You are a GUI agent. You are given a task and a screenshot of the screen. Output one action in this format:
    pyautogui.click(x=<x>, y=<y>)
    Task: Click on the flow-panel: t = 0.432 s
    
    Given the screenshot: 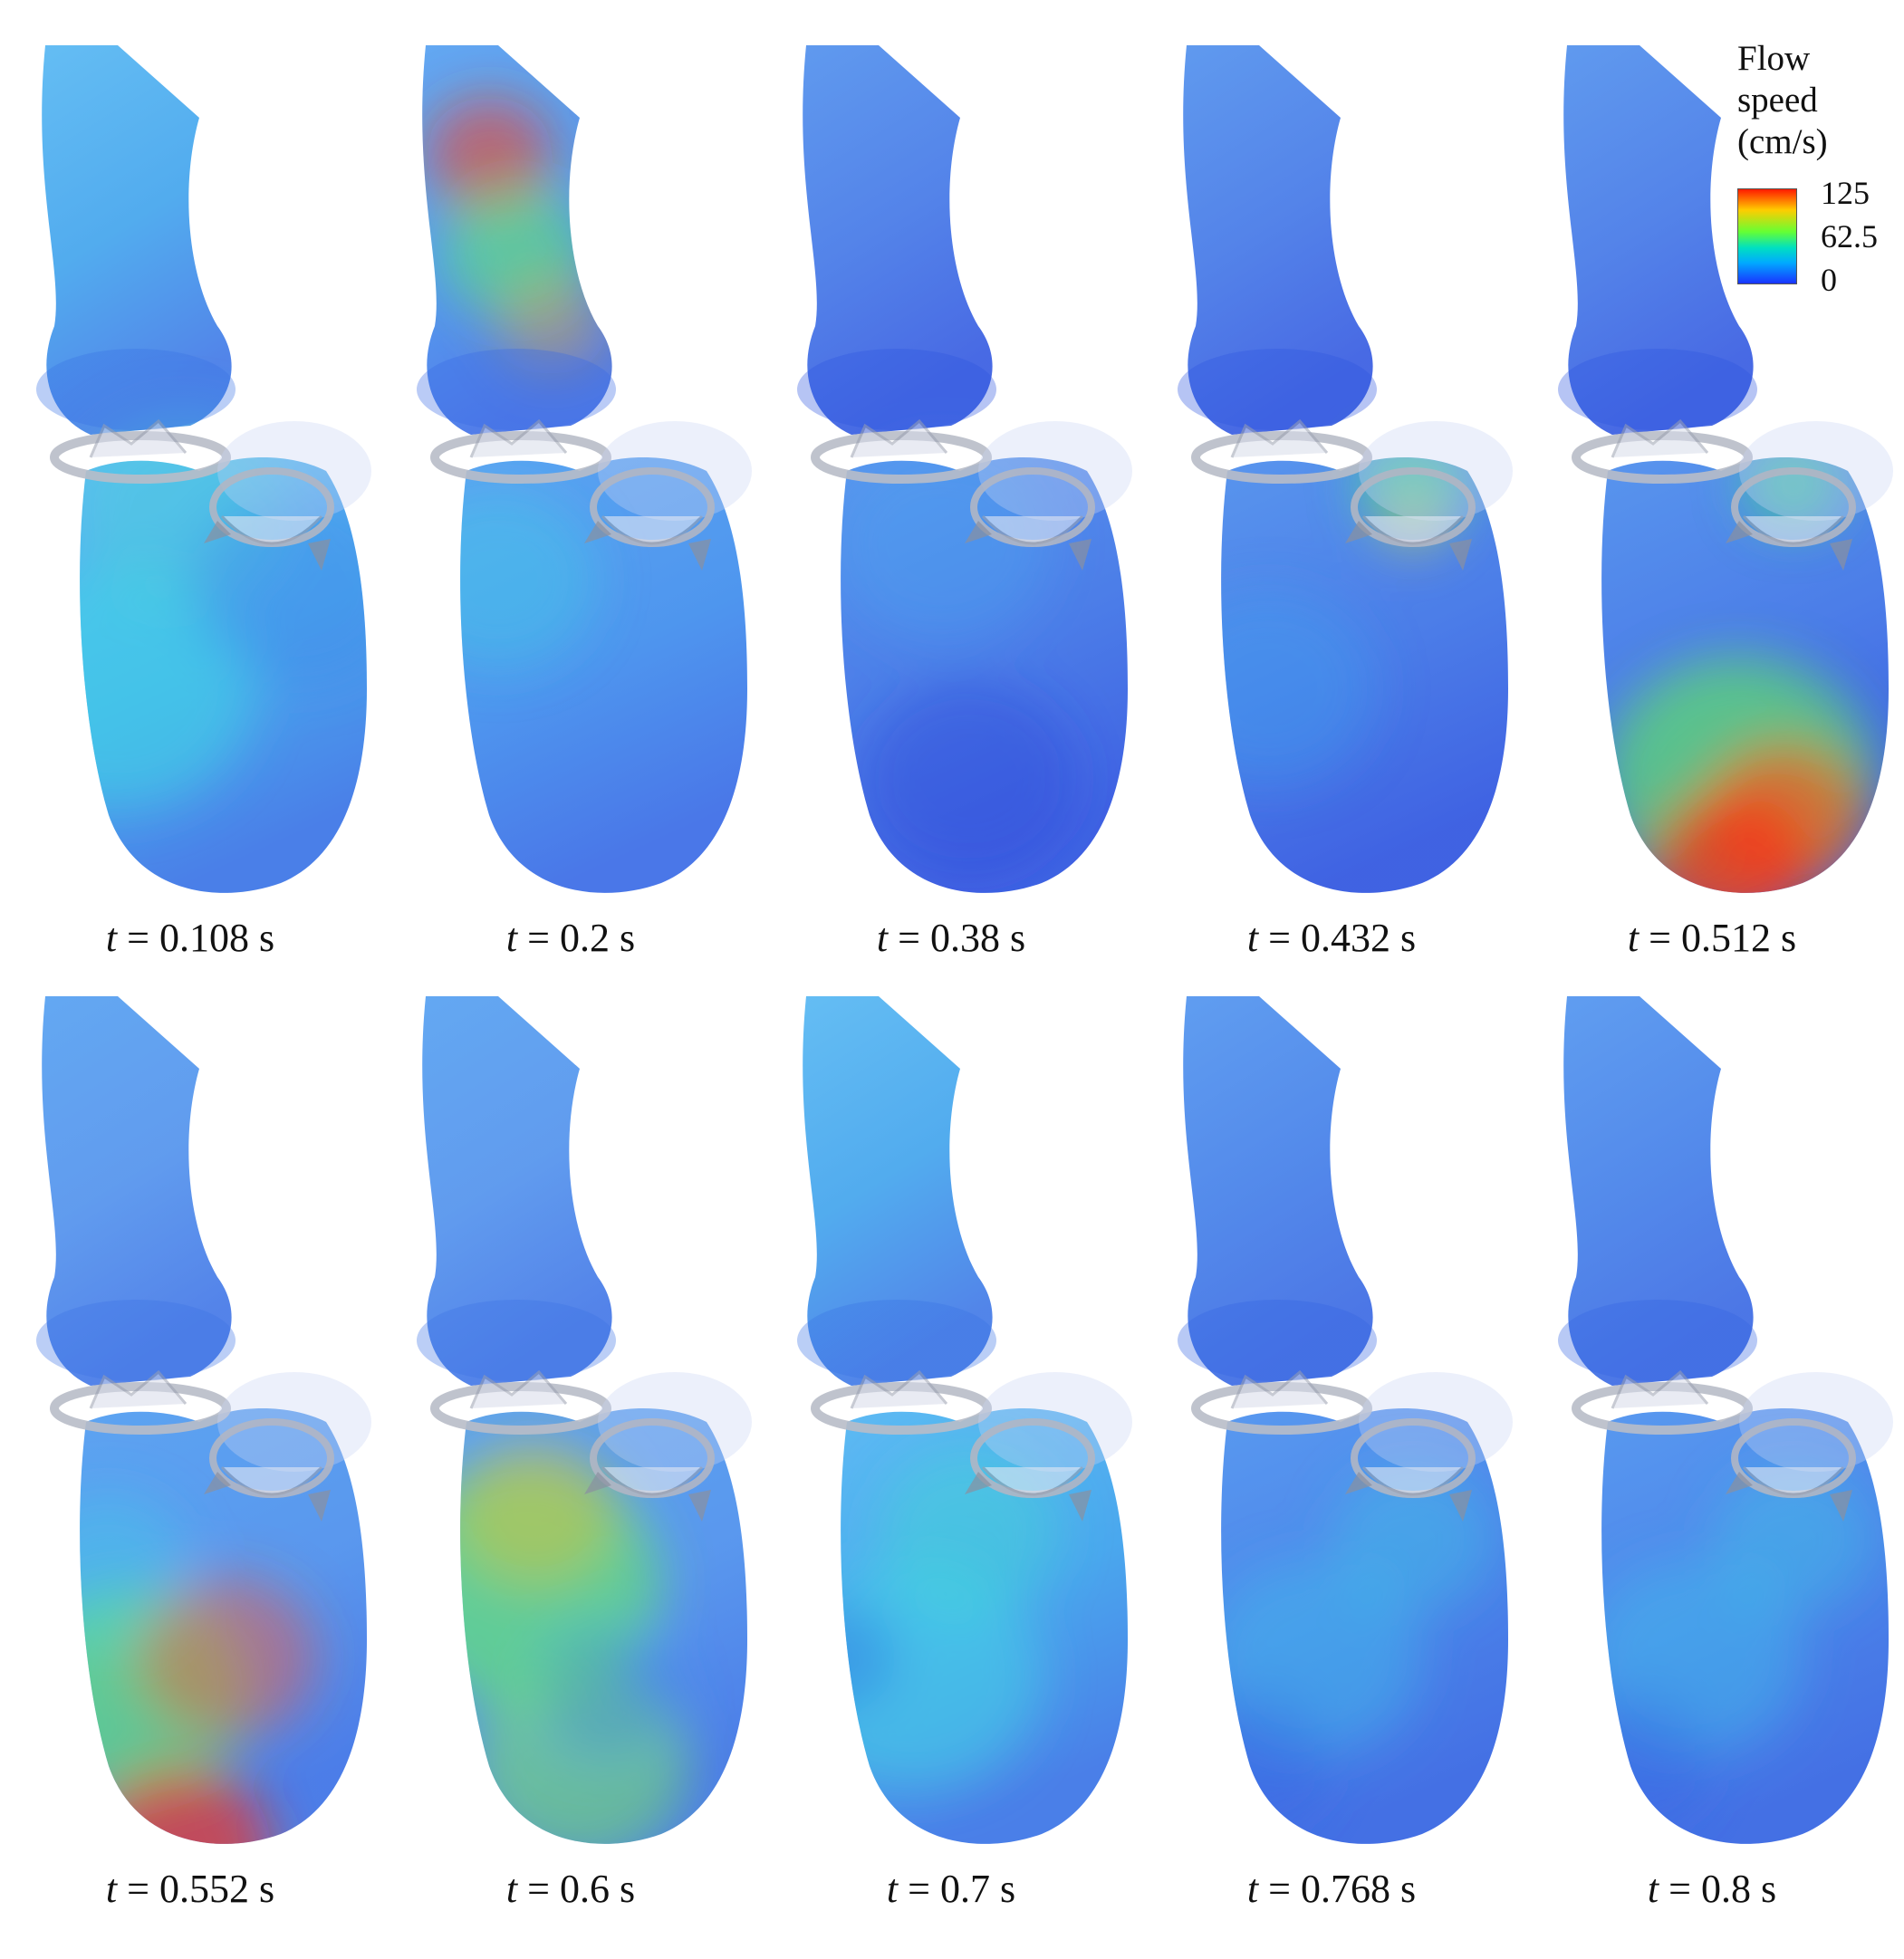 What is the action you would take?
    pyautogui.click(x=1332, y=480)
    